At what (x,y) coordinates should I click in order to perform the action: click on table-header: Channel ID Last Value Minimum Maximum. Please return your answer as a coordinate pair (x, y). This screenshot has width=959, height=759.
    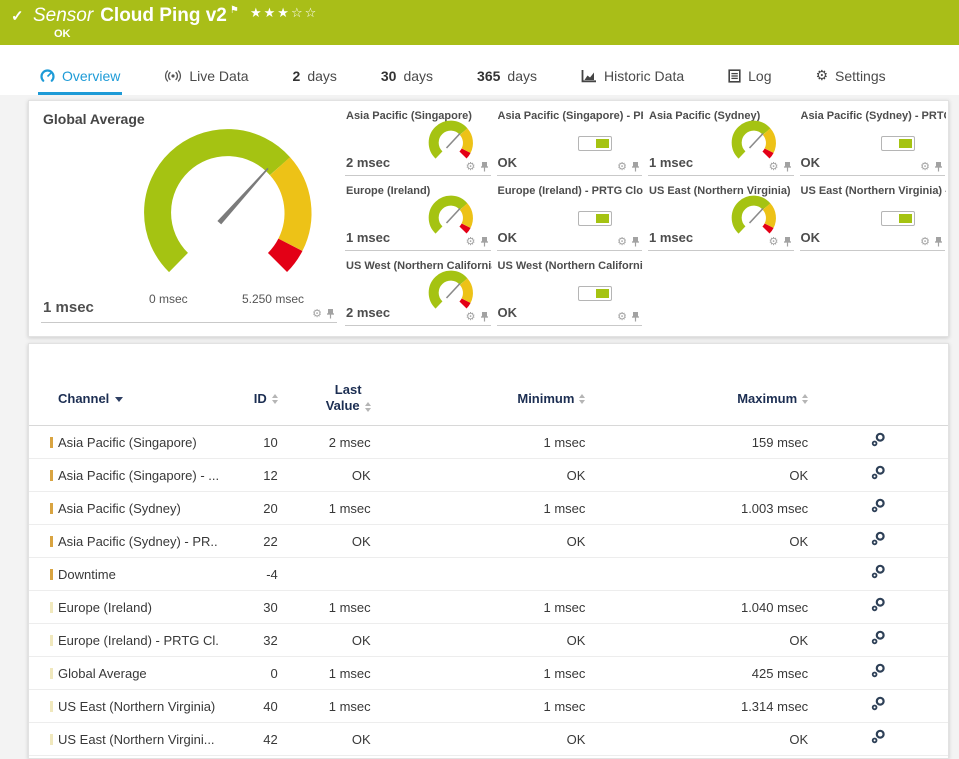
    Looking at the image, I should click on (488, 385).